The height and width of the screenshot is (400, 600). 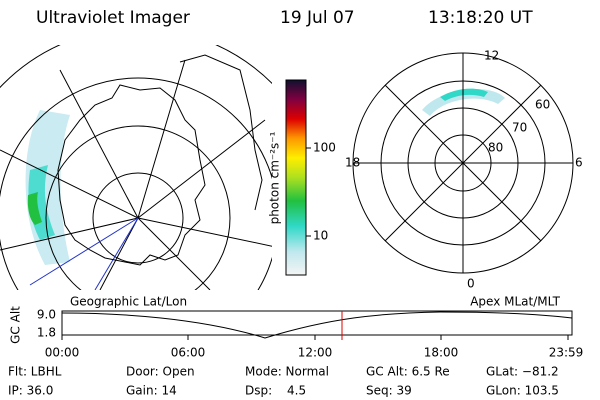 I want to click on status-field: Mode: Normal, so click(x=287, y=372).